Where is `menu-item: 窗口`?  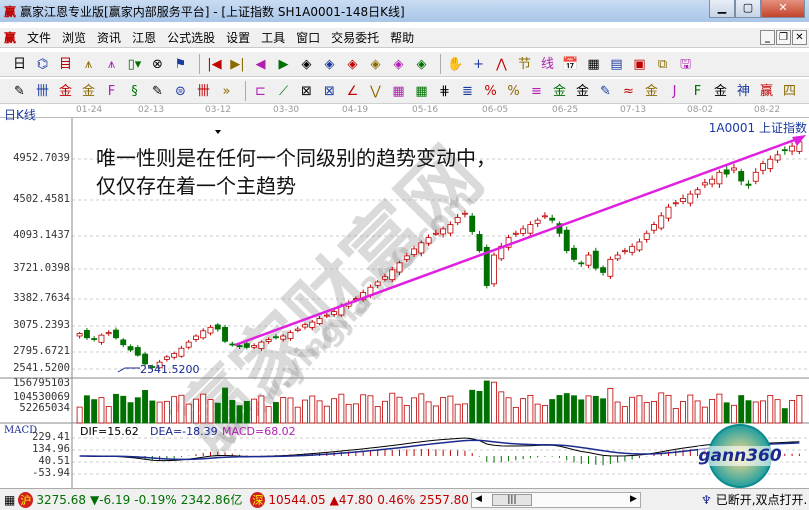 menu-item: 窗口 is located at coordinates (308, 38).